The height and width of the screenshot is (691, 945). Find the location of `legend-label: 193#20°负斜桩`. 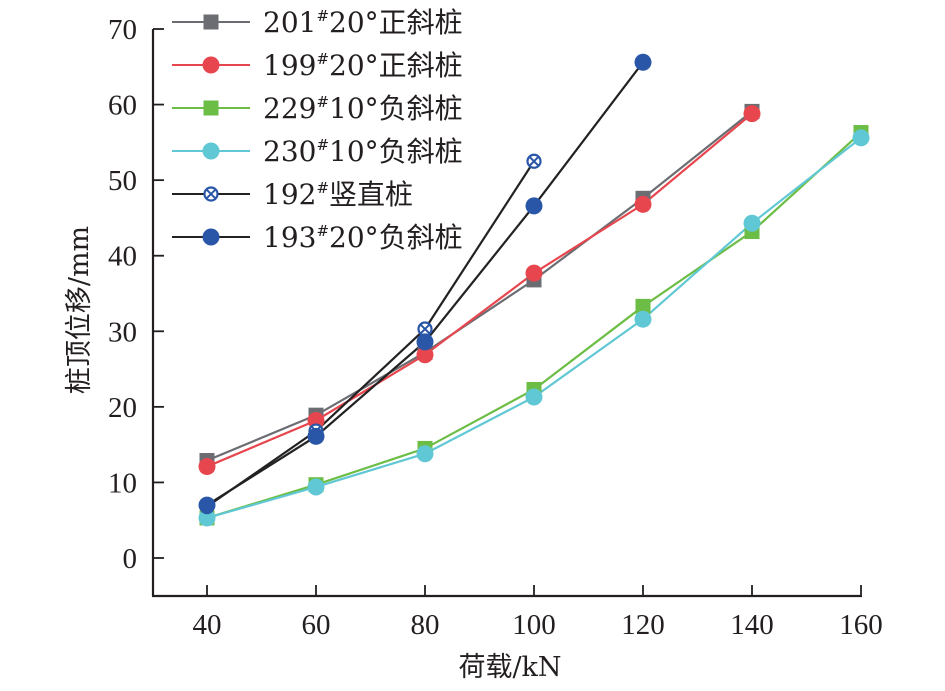

legend-label: 193#20°负斜桩 is located at coordinates (363, 237).